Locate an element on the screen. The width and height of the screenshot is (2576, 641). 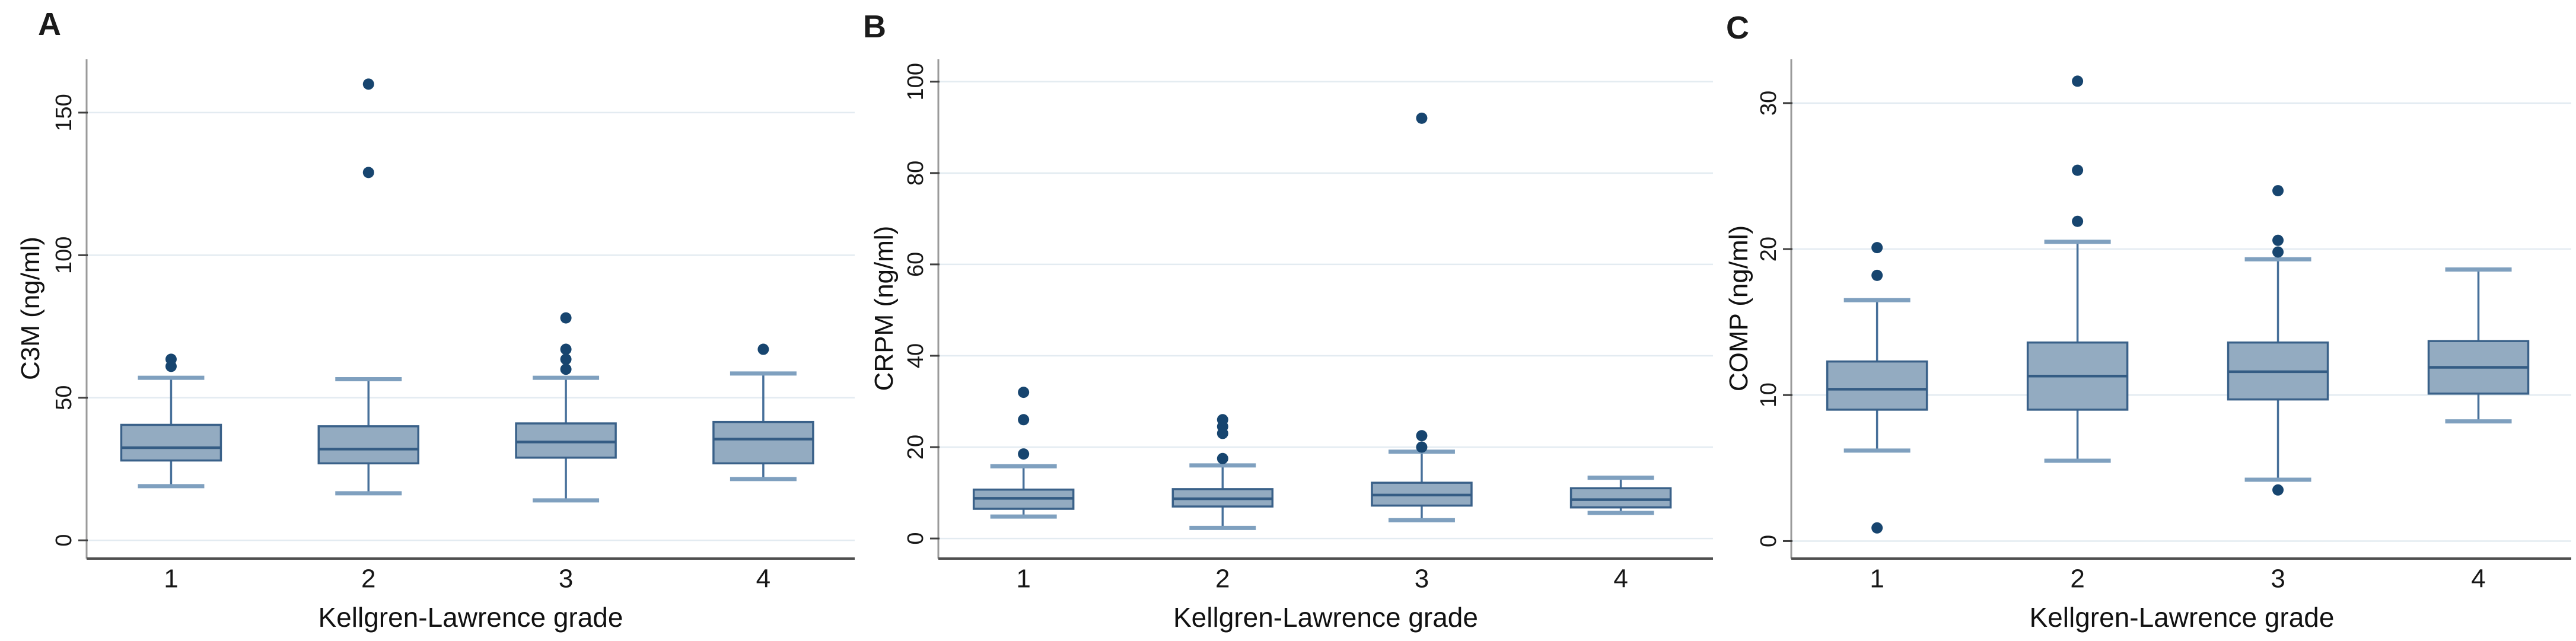
y-tick-label: 150 is located at coordinates (64, 113).